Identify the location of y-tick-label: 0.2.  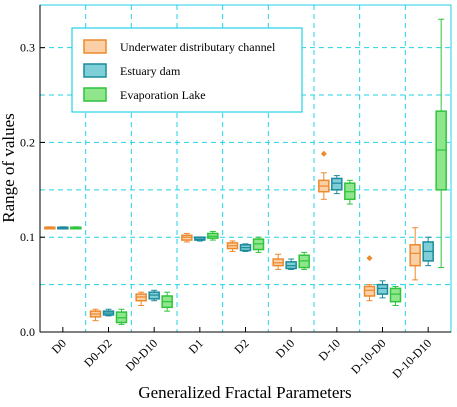
(27, 142).